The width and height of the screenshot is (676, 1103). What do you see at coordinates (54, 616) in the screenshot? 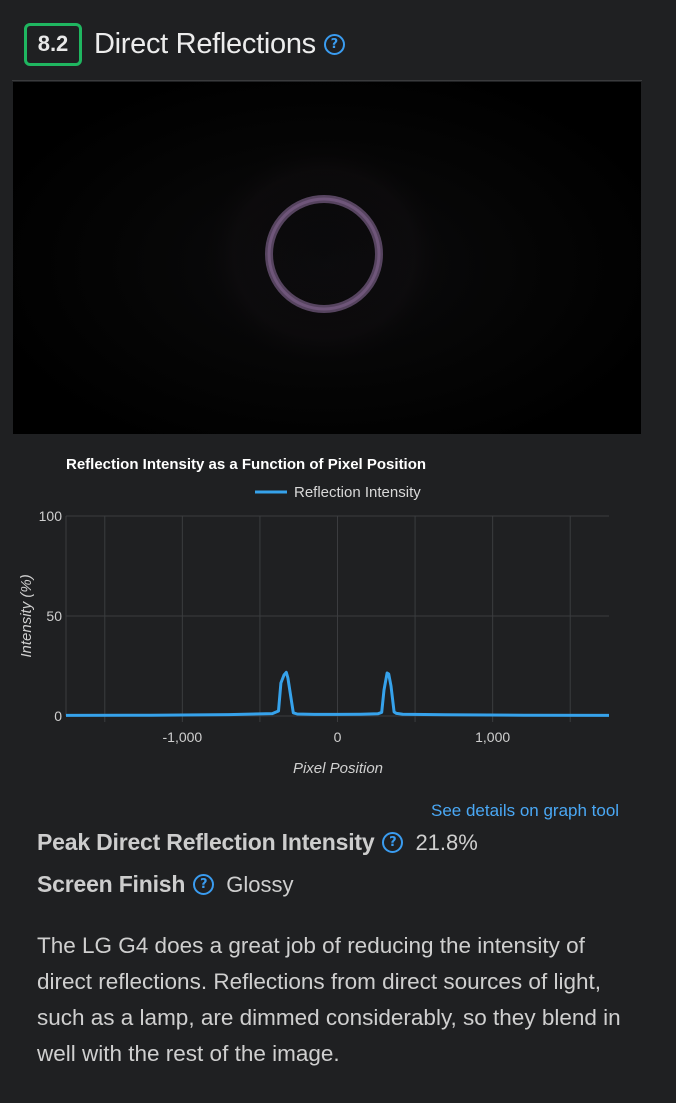
I see `y-tick-label: 50` at bounding box center [54, 616].